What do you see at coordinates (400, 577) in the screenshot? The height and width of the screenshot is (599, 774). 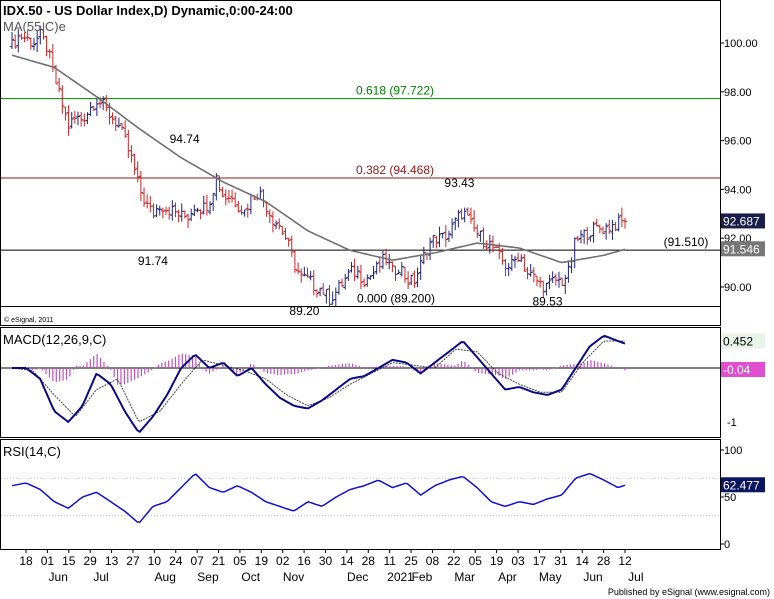 I see `x-month-label: 2021` at bounding box center [400, 577].